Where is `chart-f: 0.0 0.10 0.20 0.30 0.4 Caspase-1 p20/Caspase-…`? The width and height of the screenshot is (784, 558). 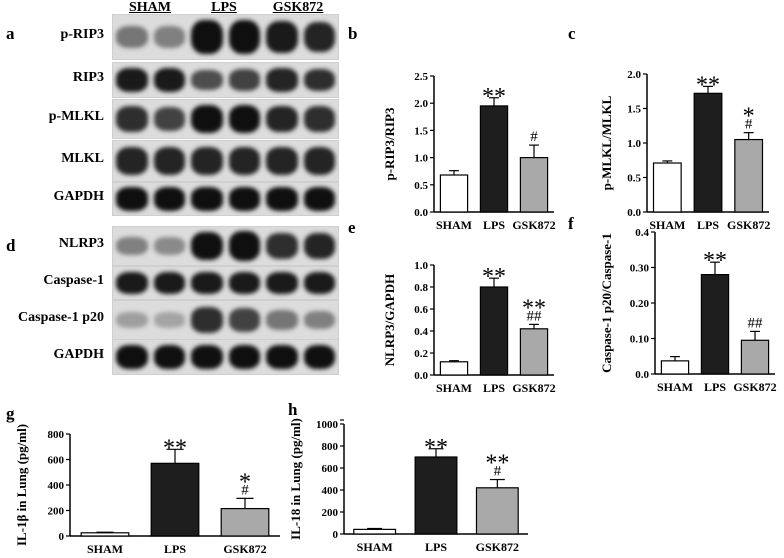 chart-f: 0.0 0.10 0.20 0.30 0.4 Caspase-1 p20/Caspase-… is located at coordinates (688, 310).